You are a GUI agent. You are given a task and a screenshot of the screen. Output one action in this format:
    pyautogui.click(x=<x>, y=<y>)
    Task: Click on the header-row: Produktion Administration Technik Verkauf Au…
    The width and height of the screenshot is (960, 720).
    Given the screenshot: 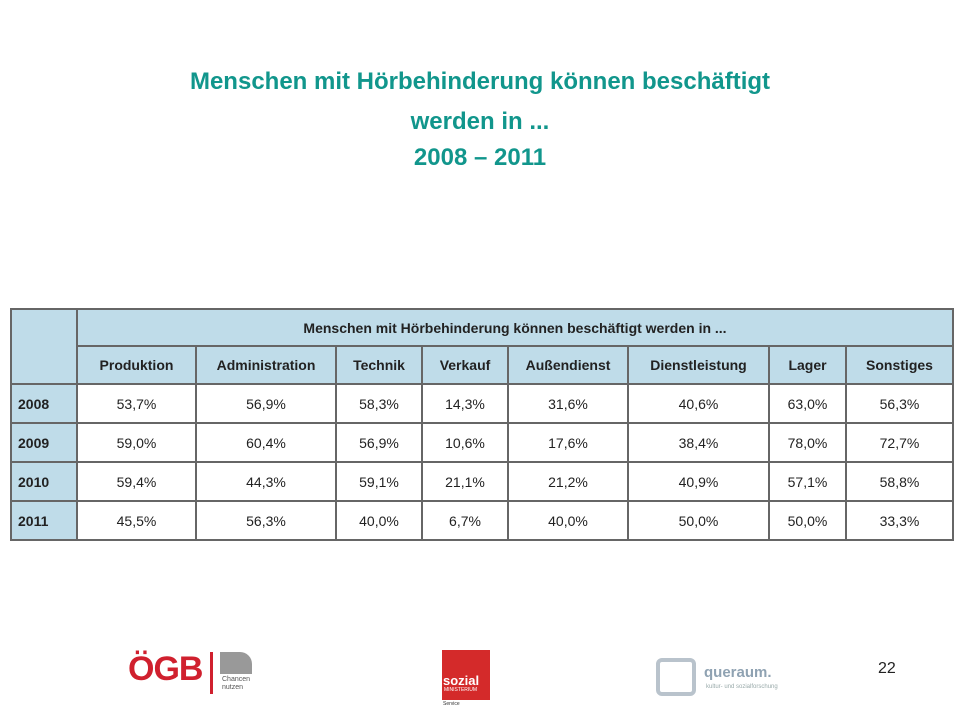 What is the action you would take?
    pyautogui.click(x=482, y=365)
    